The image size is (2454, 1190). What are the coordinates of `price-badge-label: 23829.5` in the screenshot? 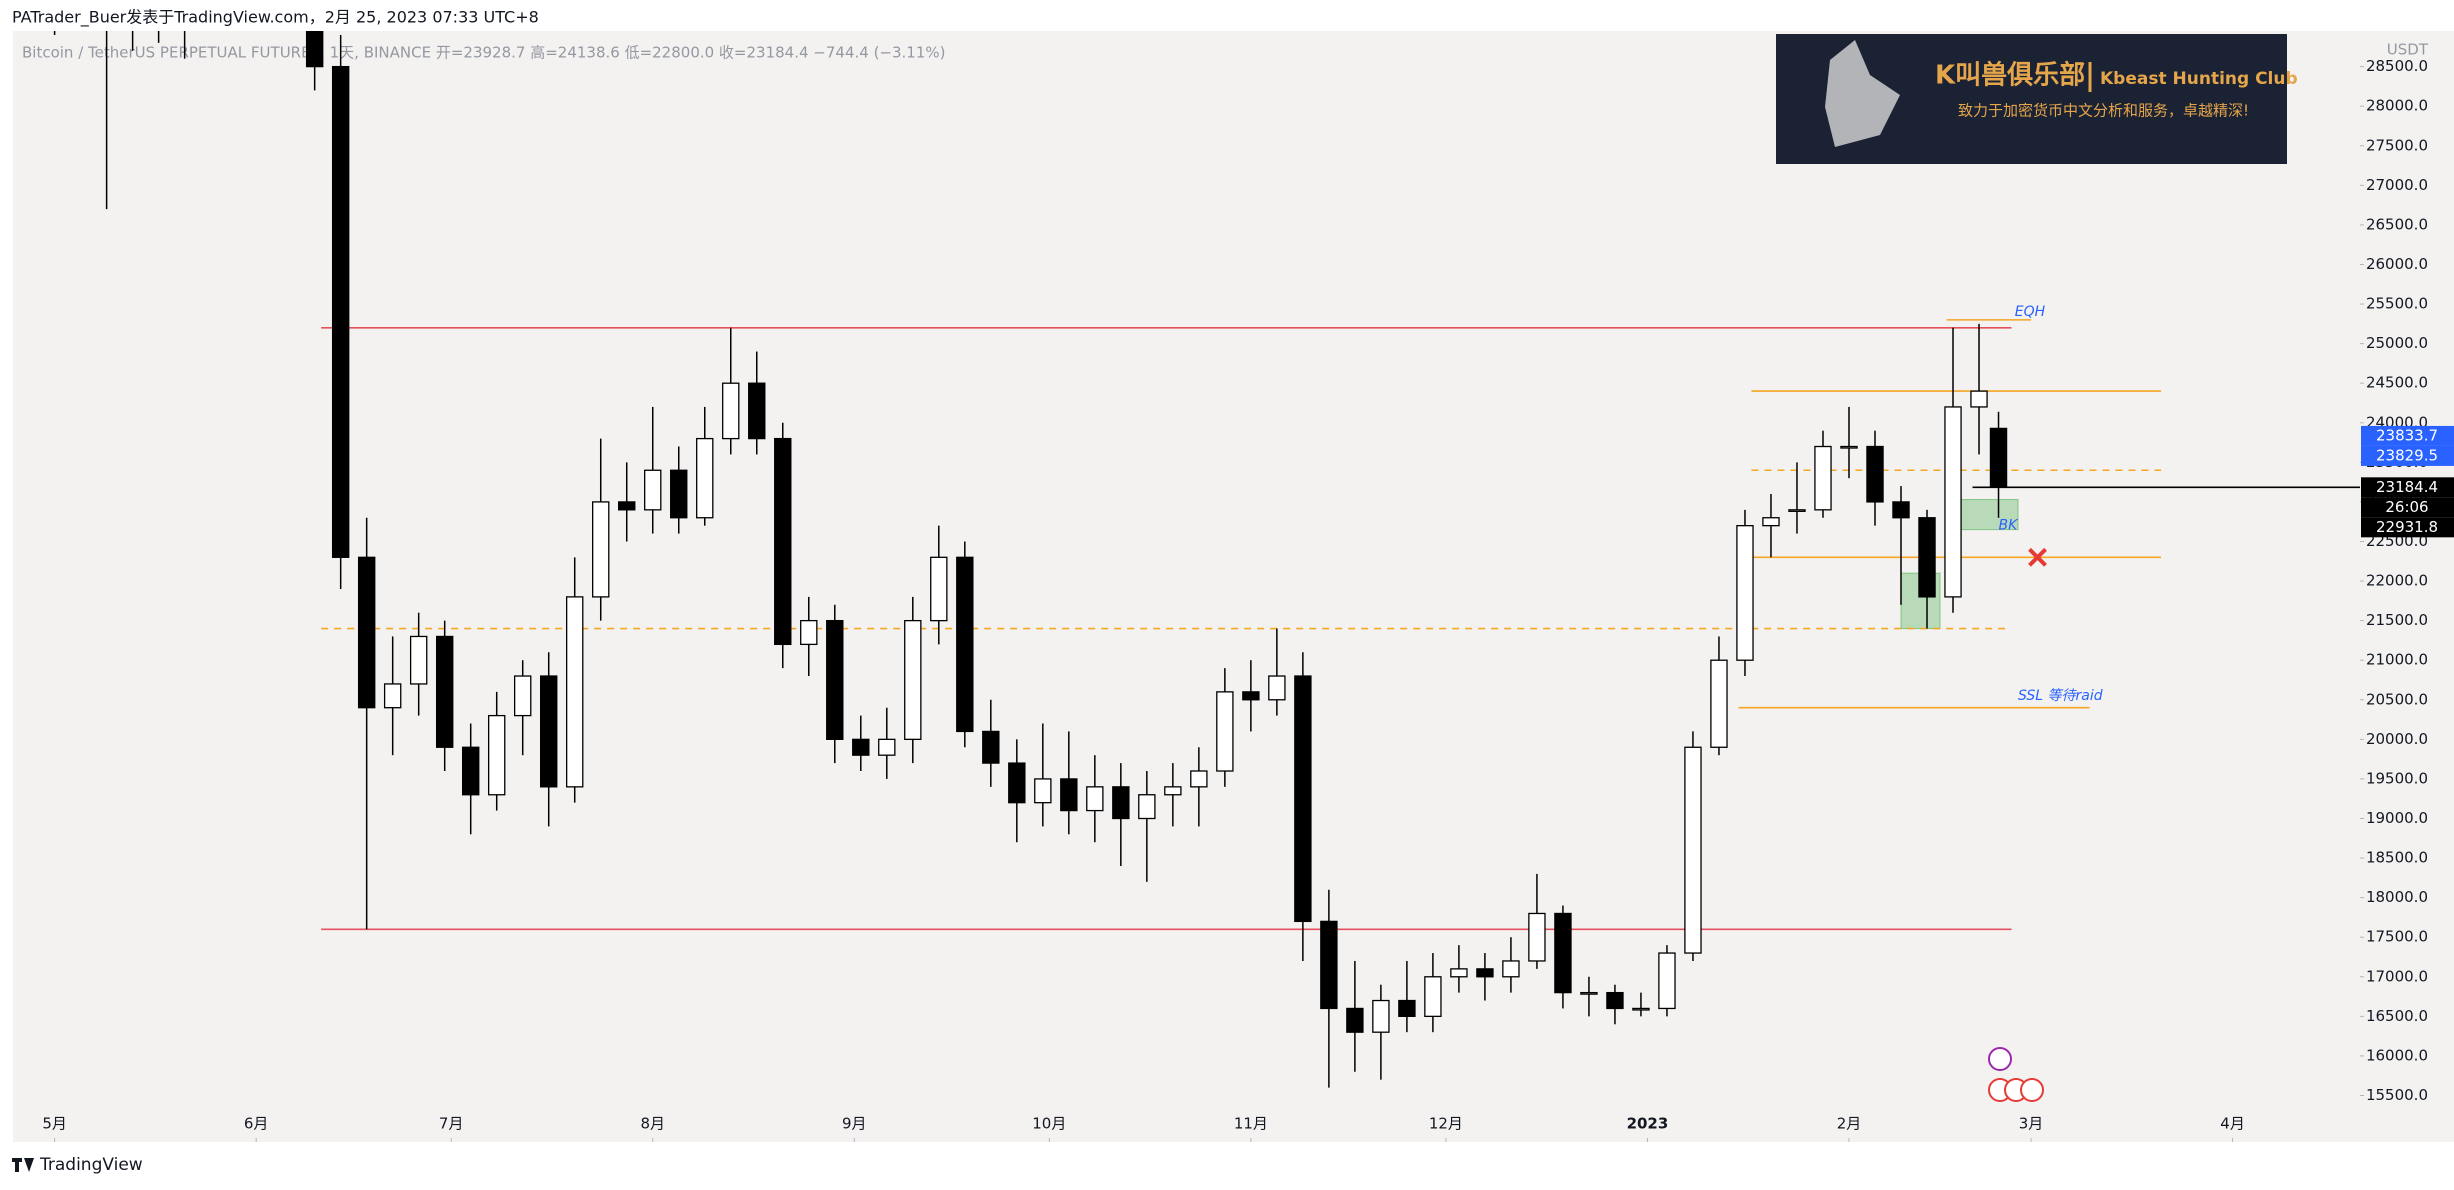 It's located at (2407, 455).